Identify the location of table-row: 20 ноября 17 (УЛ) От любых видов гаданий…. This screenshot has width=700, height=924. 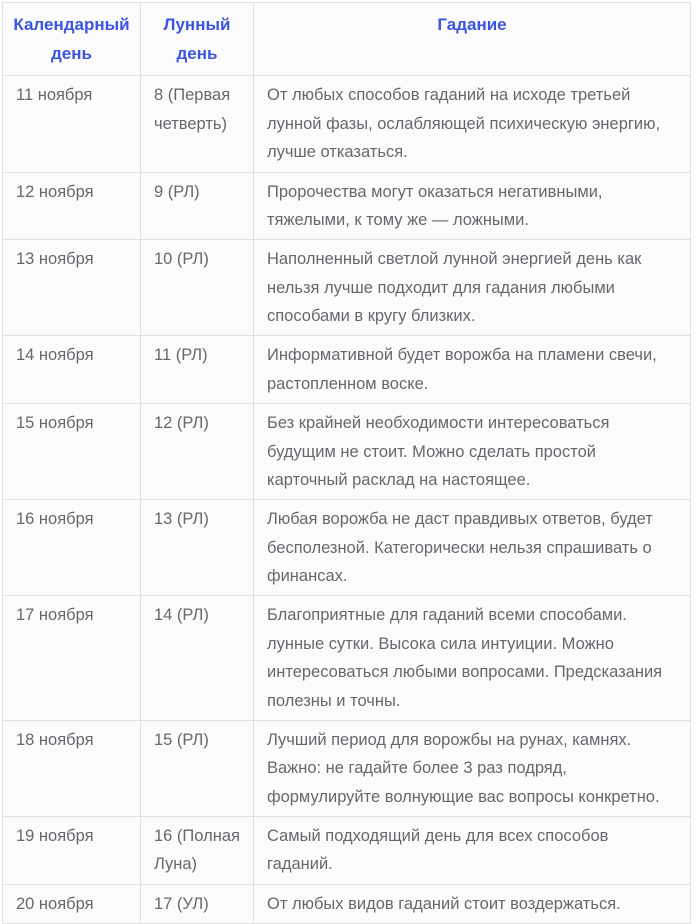
(346, 903).